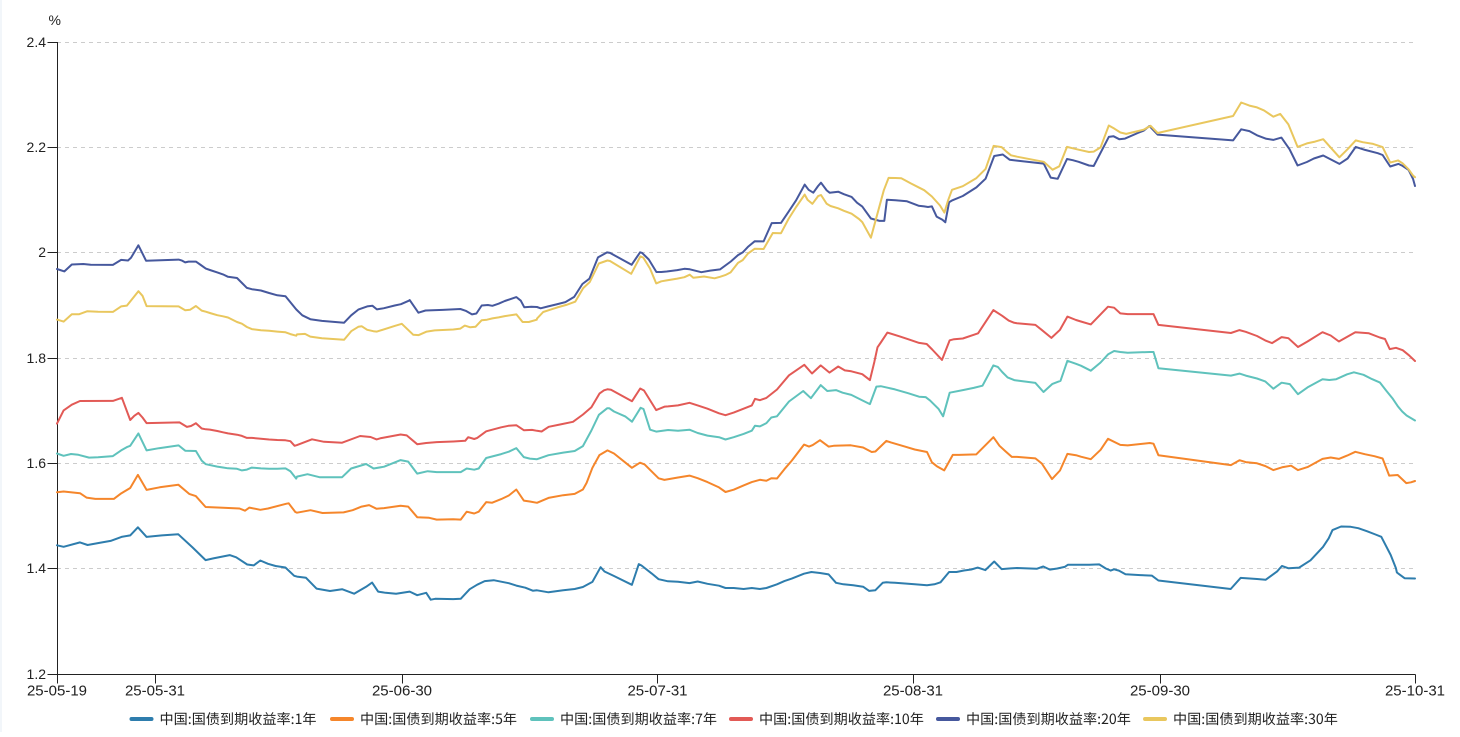 The image size is (1460, 737). I want to click on svg-text: 1.4, so click(37, 568).